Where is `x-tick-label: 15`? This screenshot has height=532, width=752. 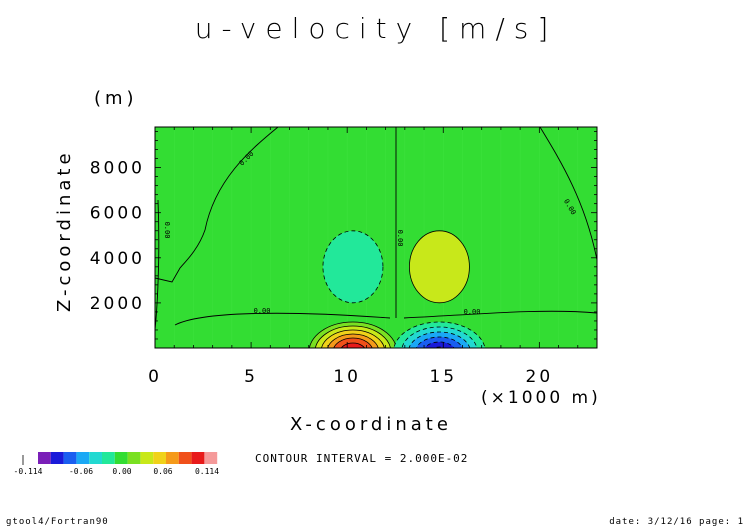 x-tick-label: 15 is located at coordinates (443, 377).